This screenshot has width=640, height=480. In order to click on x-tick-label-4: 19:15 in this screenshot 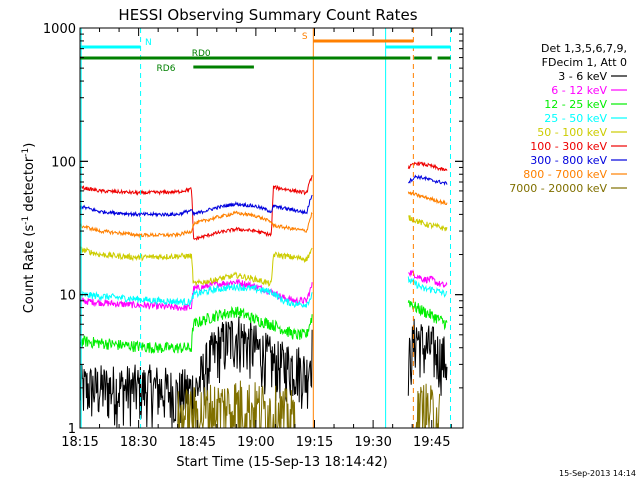, I will do `click(314, 442)`.